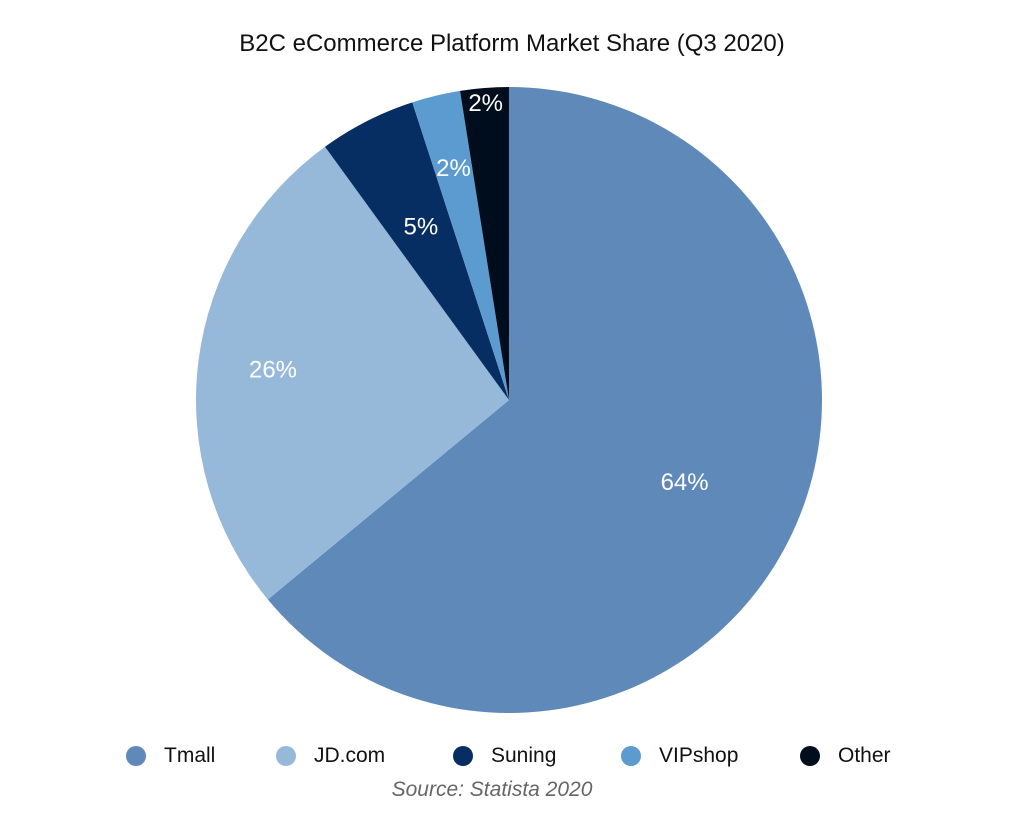 This screenshot has height=834, width=1024. What do you see at coordinates (273, 370) in the screenshot?
I see `slice-label-jd-com: 26%` at bounding box center [273, 370].